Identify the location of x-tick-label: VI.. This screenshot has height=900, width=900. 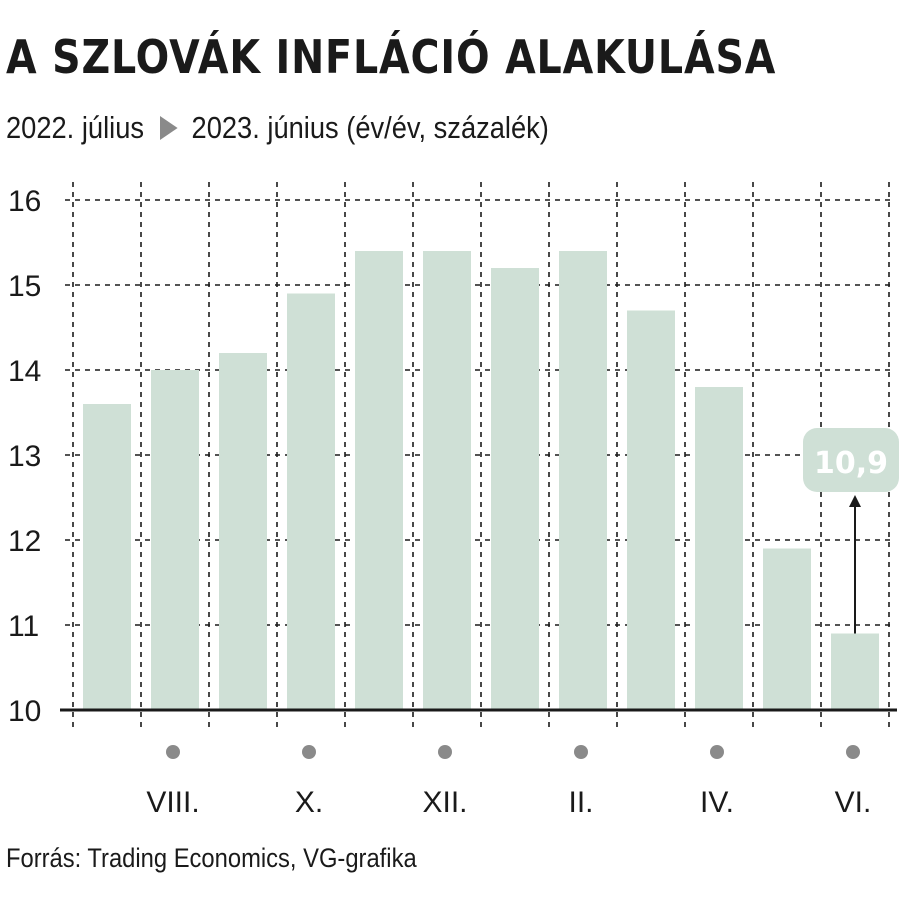
(853, 802).